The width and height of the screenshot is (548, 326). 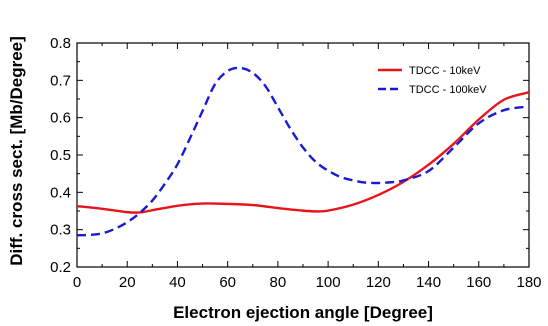 What do you see at coordinates (378, 282) in the screenshot?
I see `x-tick-label: 120` at bounding box center [378, 282].